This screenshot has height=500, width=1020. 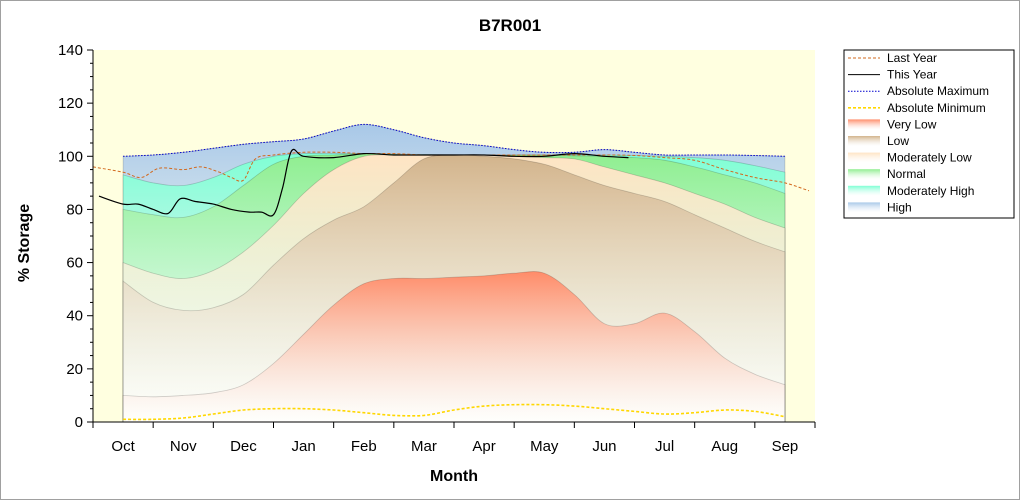 I want to click on legend-item-very-low: Very Low, so click(x=892, y=124).